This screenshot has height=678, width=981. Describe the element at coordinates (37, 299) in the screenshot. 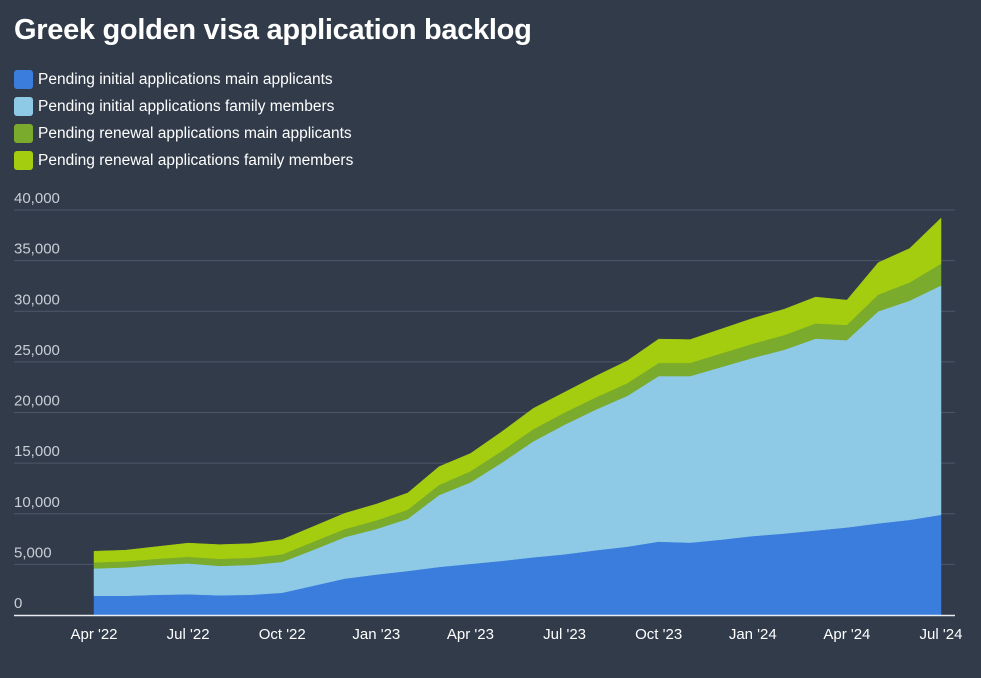

I see `y-tick-label: 30,000` at that location.